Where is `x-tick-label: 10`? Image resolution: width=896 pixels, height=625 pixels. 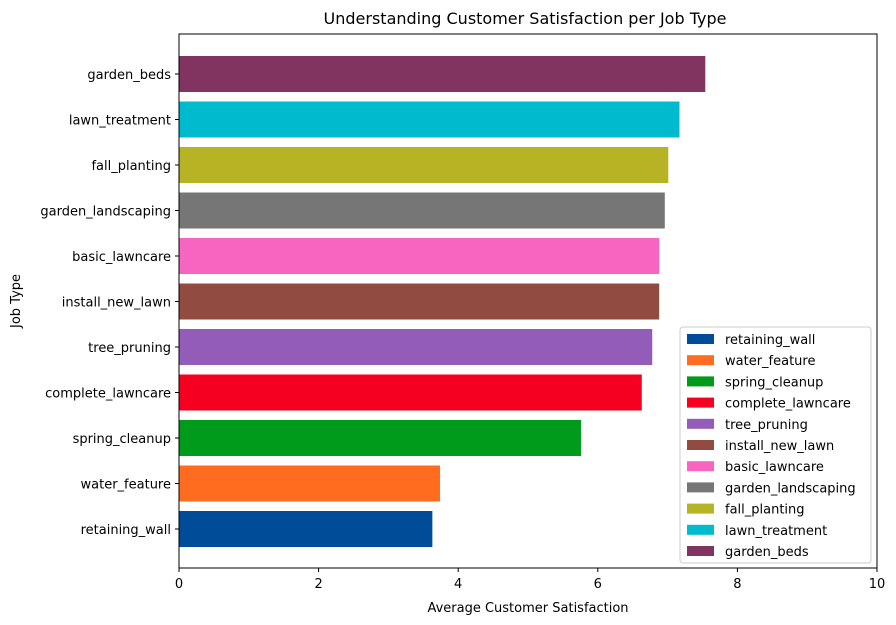
x-tick-label: 10 is located at coordinates (877, 584).